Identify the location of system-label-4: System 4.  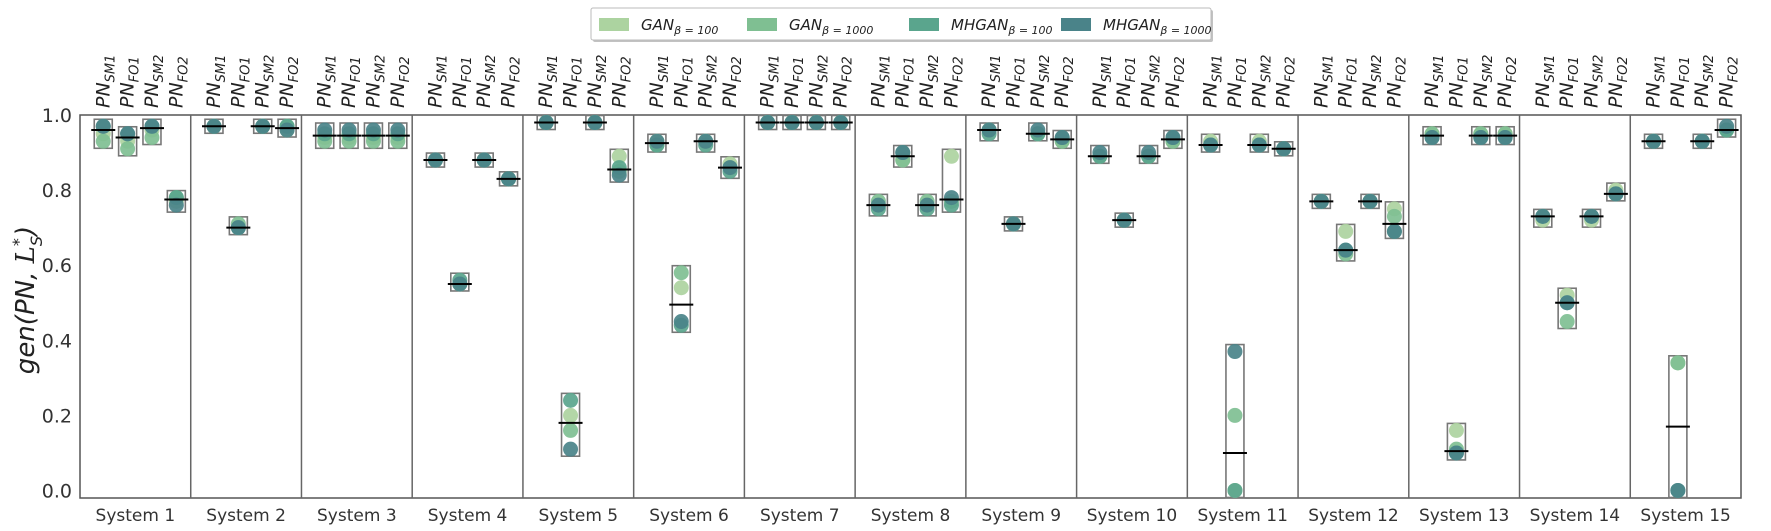
(468, 516).